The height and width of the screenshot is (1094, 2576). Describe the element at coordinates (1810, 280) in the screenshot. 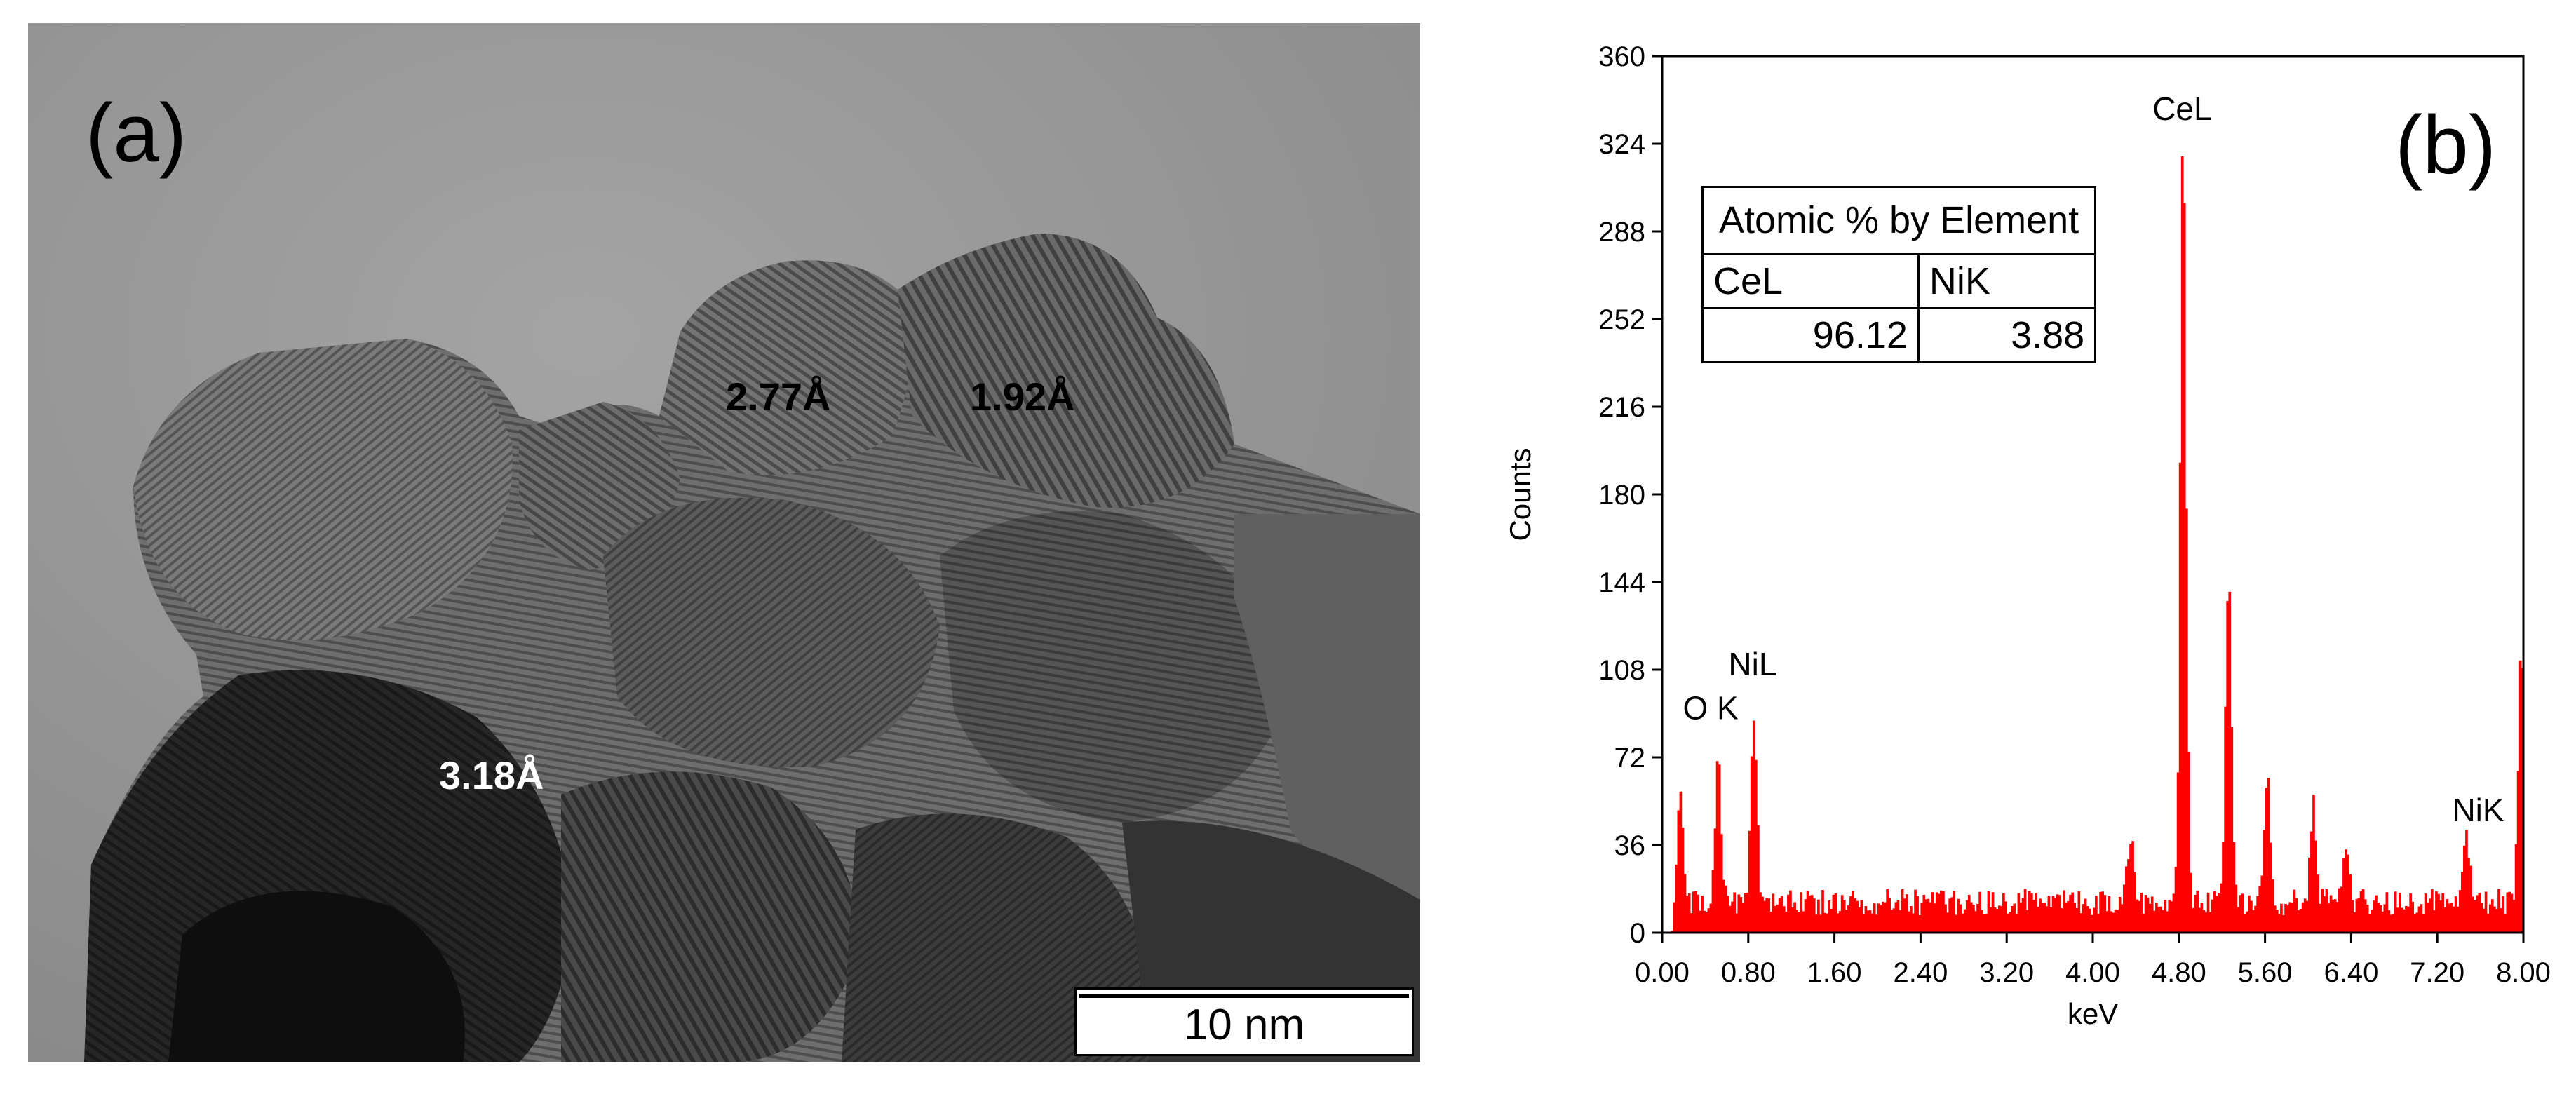

I see `table-header-cel: CeL` at that location.